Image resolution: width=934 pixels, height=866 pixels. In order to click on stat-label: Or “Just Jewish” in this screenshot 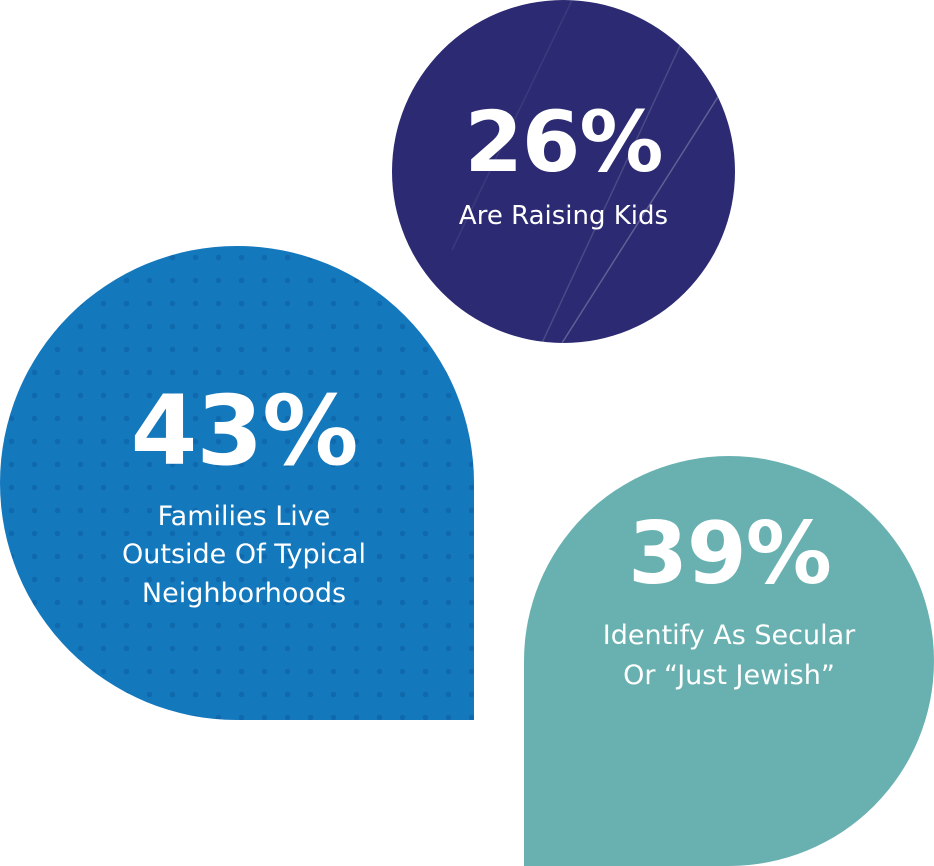, I will do `click(729, 675)`.